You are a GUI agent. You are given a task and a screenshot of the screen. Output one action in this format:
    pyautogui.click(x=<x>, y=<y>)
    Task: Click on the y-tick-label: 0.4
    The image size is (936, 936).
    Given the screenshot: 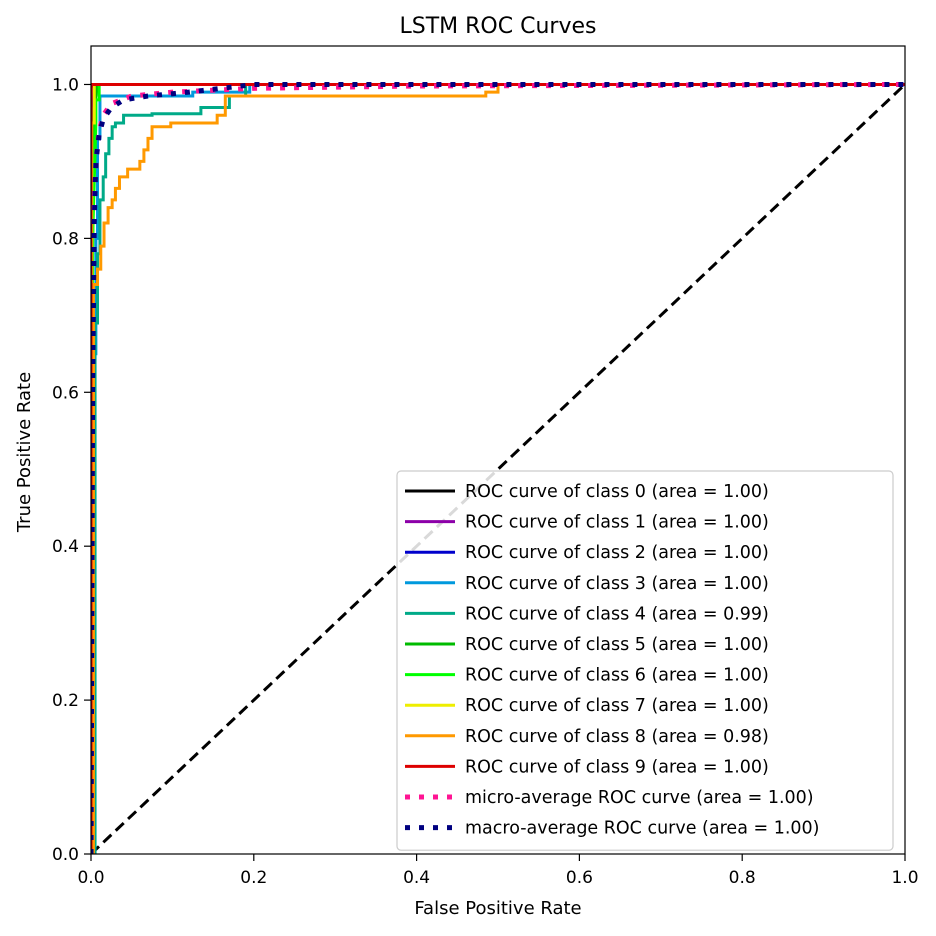 What is the action you would take?
    pyautogui.click(x=65, y=547)
    